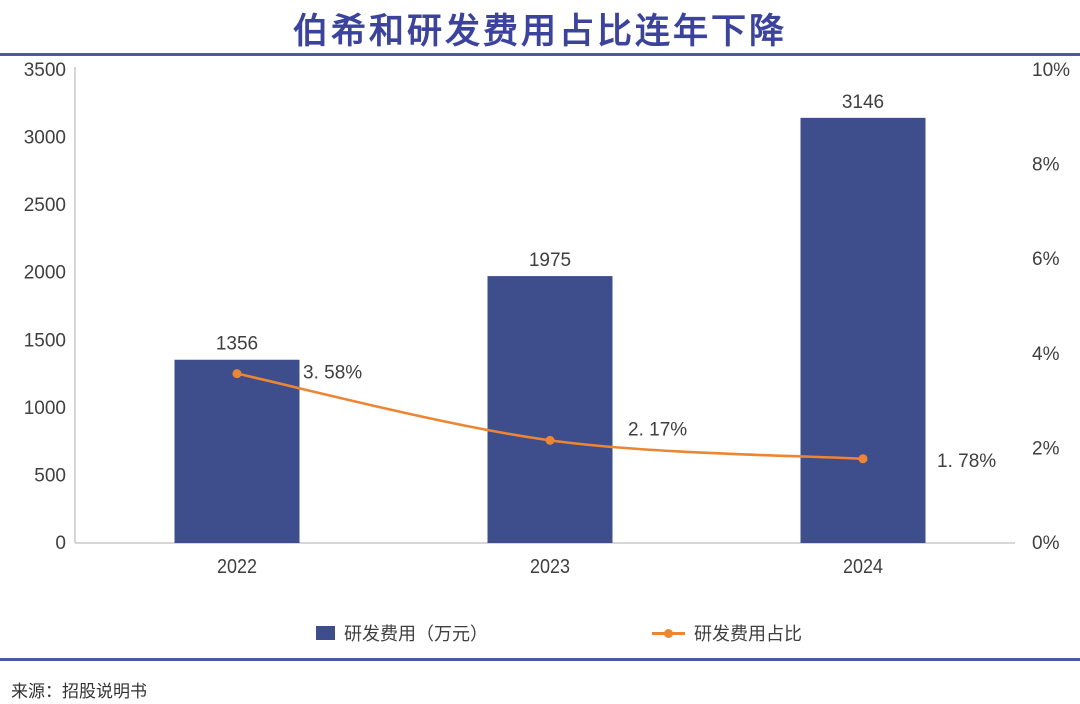  Describe the element at coordinates (748, 634) in the screenshot. I see `legend-label: 研发费用占比` at that location.